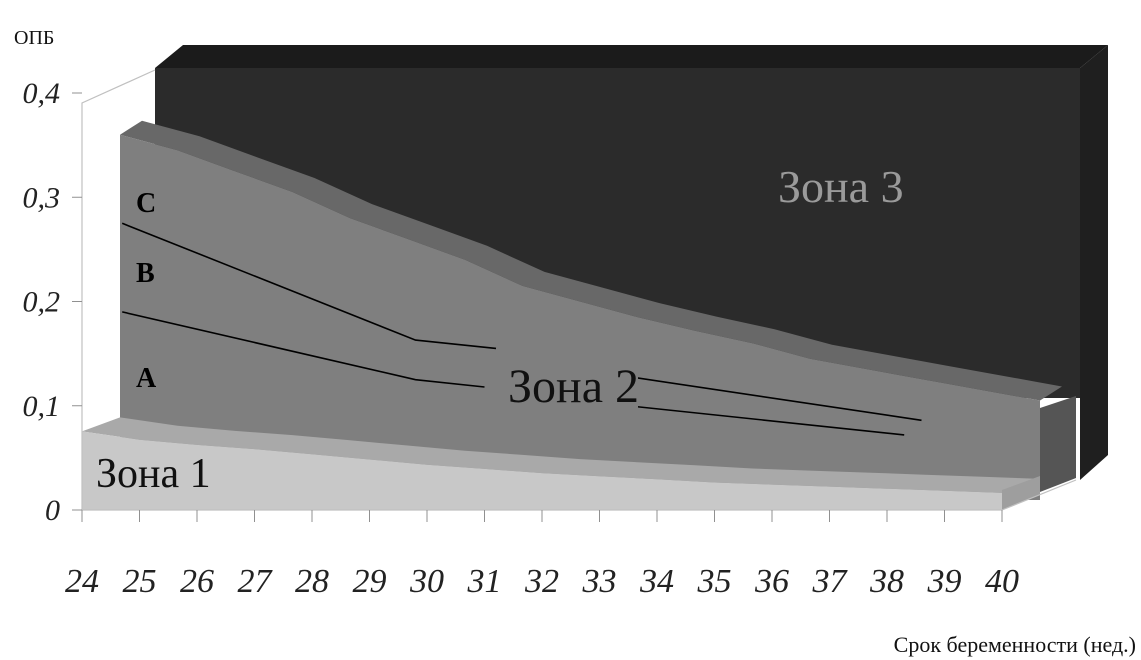 The image size is (1141, 660). What do you see at coordinates (146, 203) in the screenshot?
I see `annotation-c: C` at bounding box center [146, 203].